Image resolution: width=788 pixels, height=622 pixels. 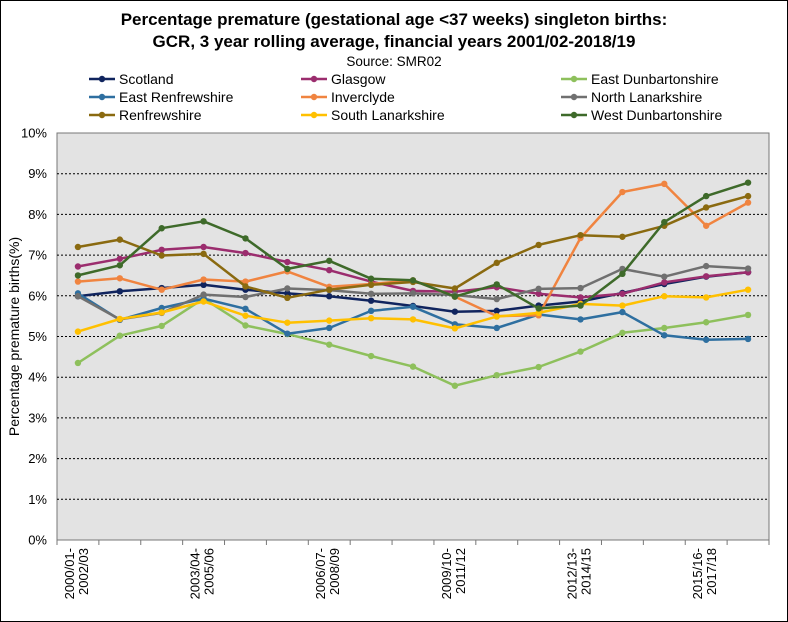 What do you see at coordinates (83, 571) in the screenshot?
I see `x-tick-label: 2002/03` at bounding box center [83, 571].